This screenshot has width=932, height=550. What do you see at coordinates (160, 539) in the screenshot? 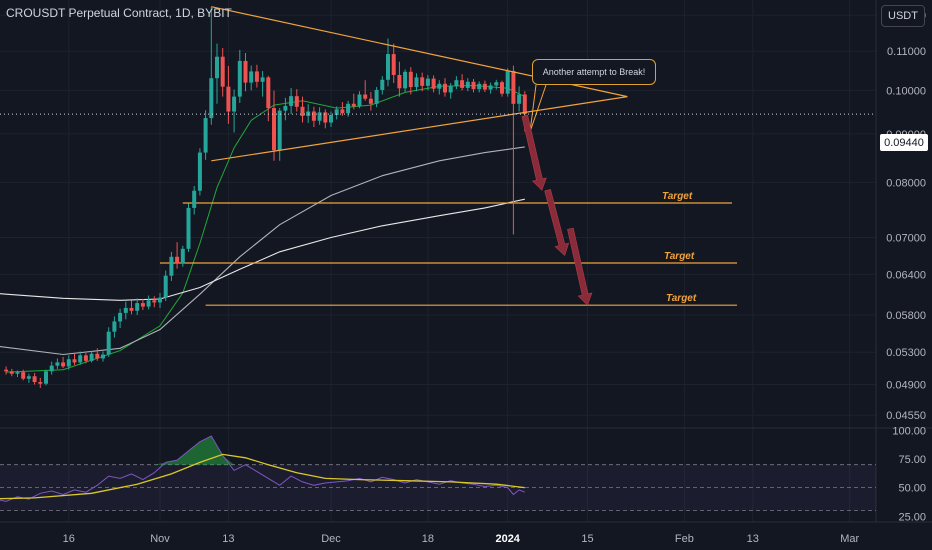
I see `time-tick-label: Nov` at bounding box center [160, 539].